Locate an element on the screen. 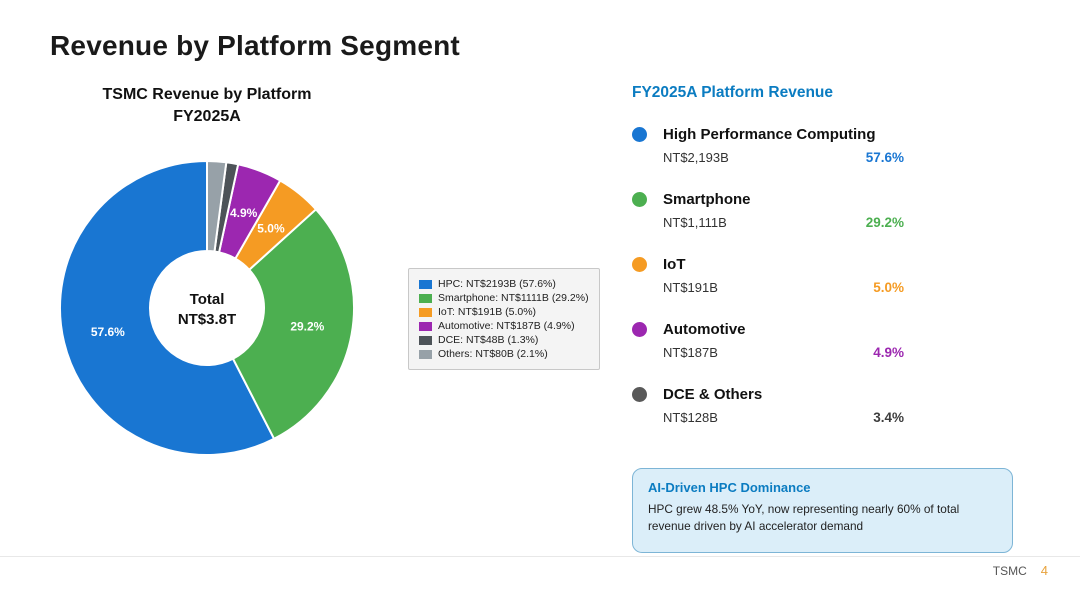  platform-name: DCE & Others is located at coordinates (713, 394).